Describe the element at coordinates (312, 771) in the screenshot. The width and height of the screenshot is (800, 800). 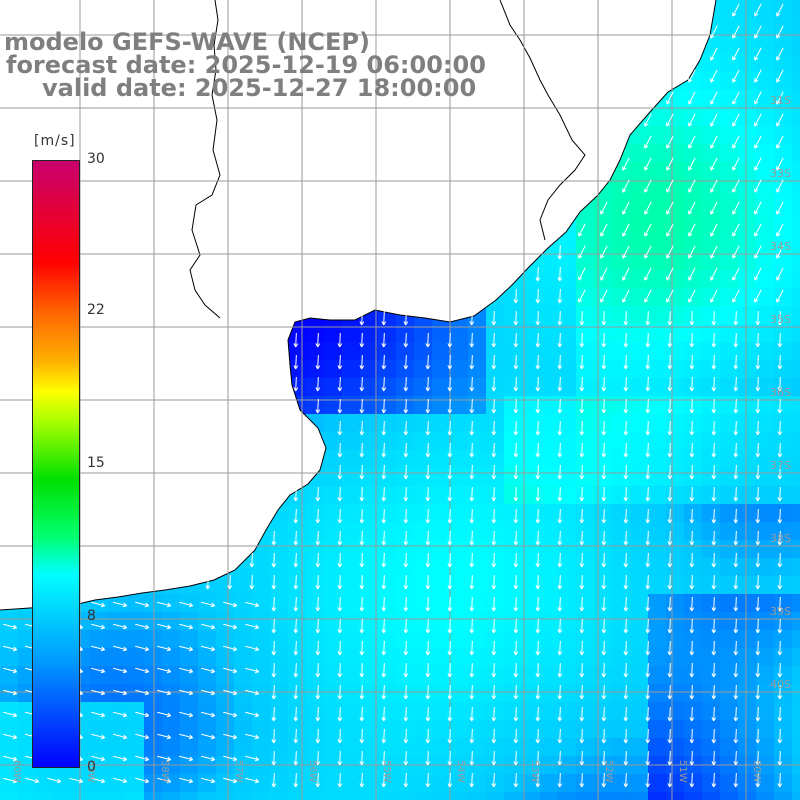
I see `longitude-label: 56W` at that location.